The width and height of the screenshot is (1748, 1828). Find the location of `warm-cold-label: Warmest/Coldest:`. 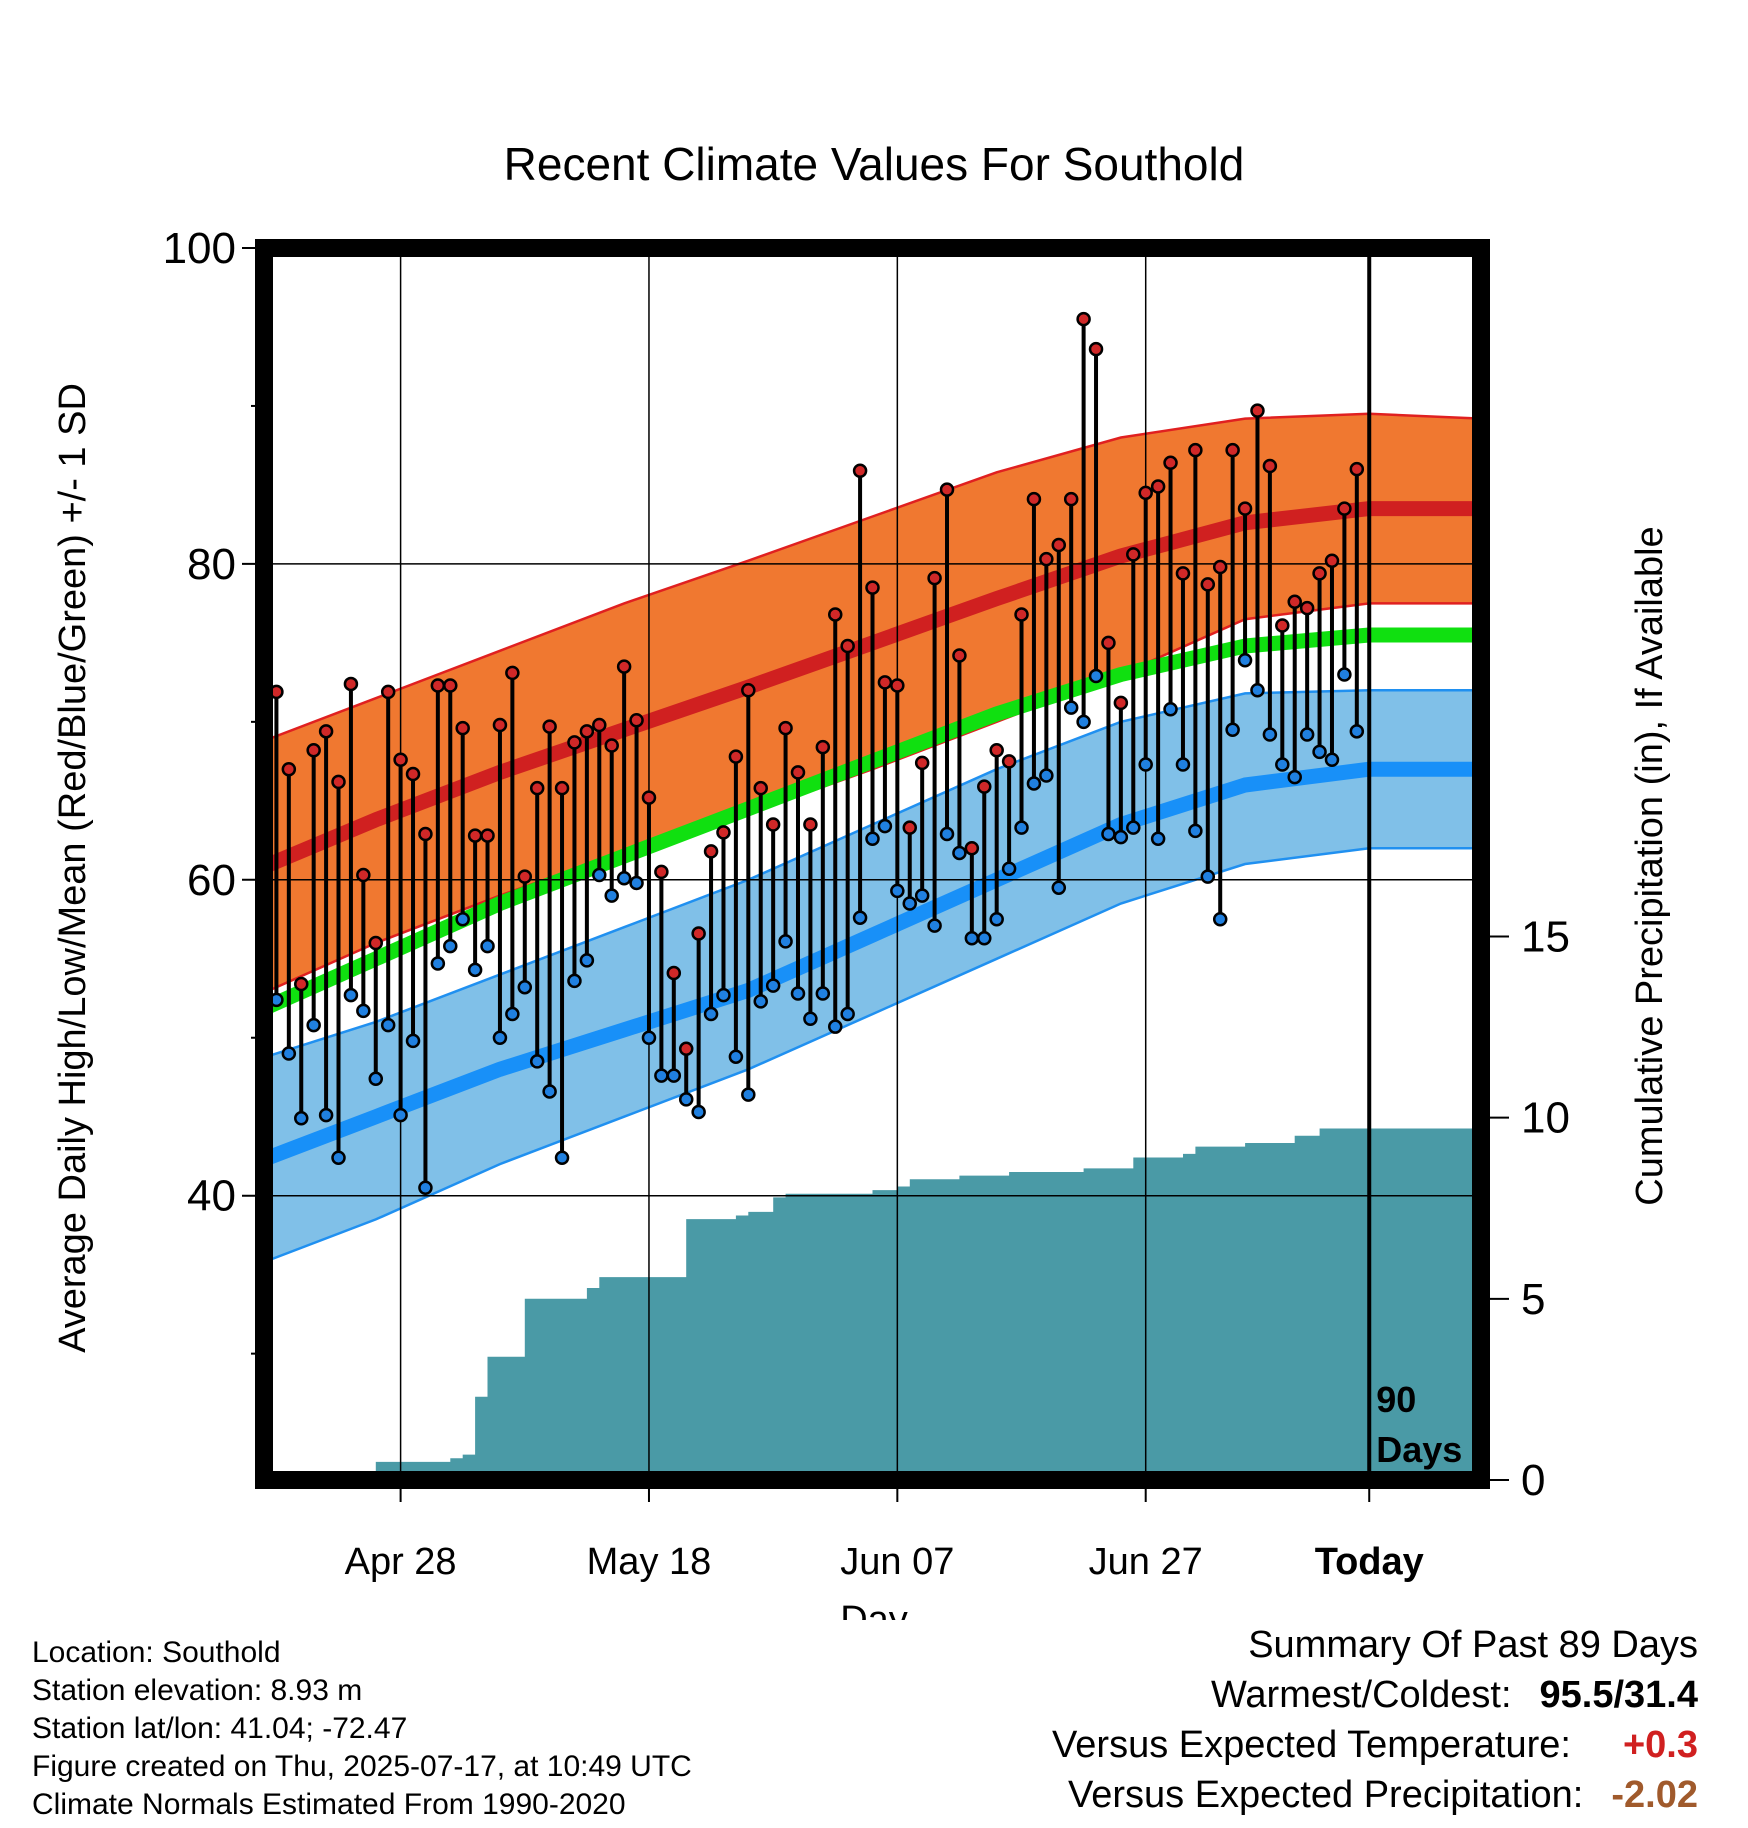

warm-cold-label: Warmest/Coldest: is located at coordinates (1361, 1695).